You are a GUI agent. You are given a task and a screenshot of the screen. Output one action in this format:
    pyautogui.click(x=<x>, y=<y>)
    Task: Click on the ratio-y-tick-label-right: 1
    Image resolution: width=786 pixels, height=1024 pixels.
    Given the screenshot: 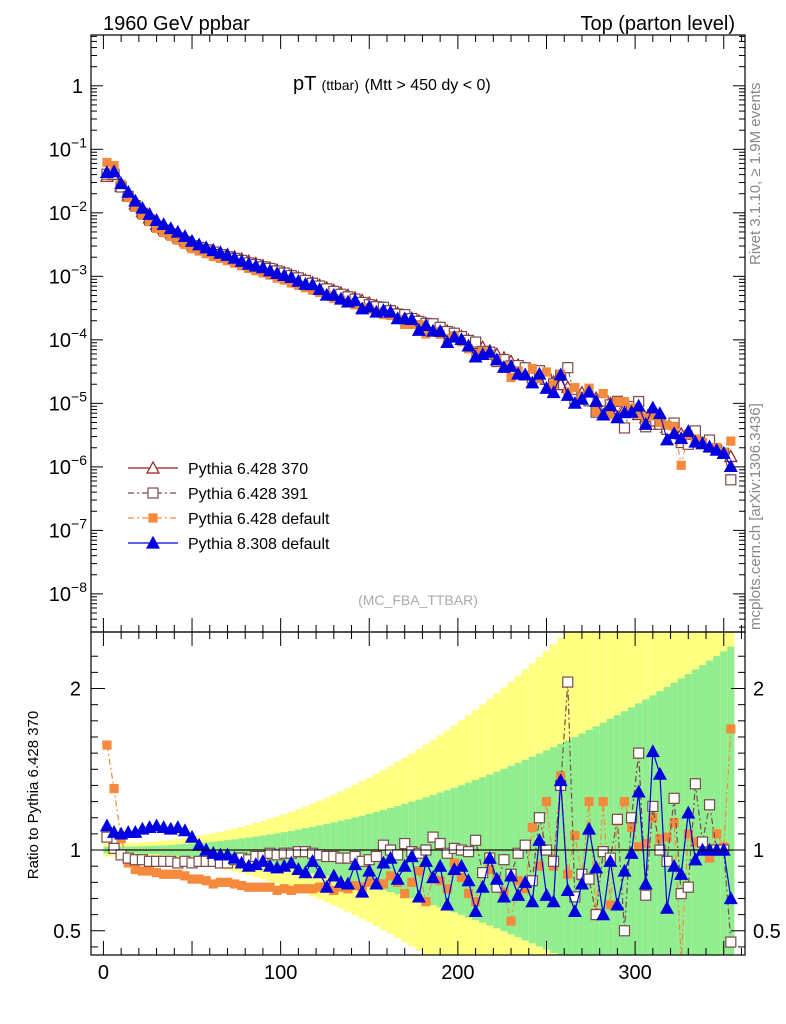 What is the action you would take?
    pyautogui.click(x=758, y=851)
    